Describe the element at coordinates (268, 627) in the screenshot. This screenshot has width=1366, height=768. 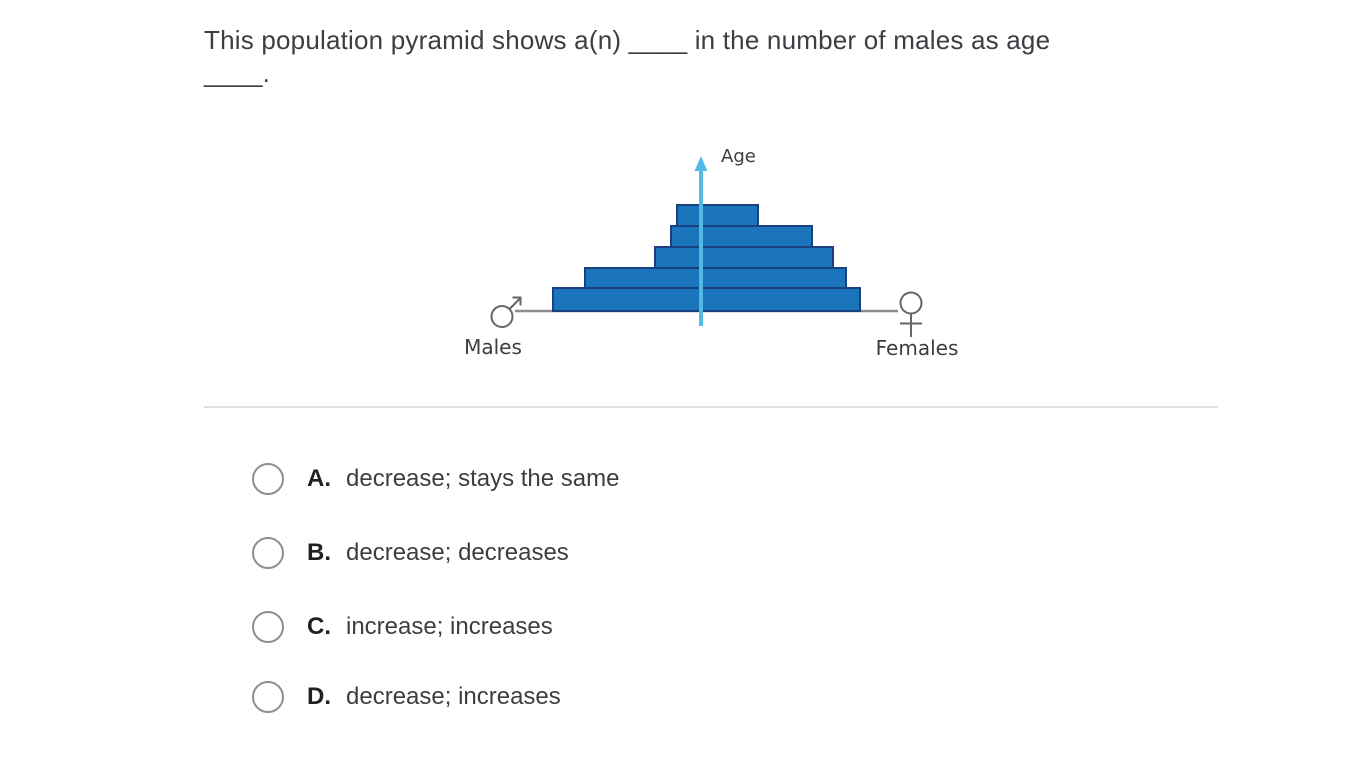
I see `option-c-radio` at that location.